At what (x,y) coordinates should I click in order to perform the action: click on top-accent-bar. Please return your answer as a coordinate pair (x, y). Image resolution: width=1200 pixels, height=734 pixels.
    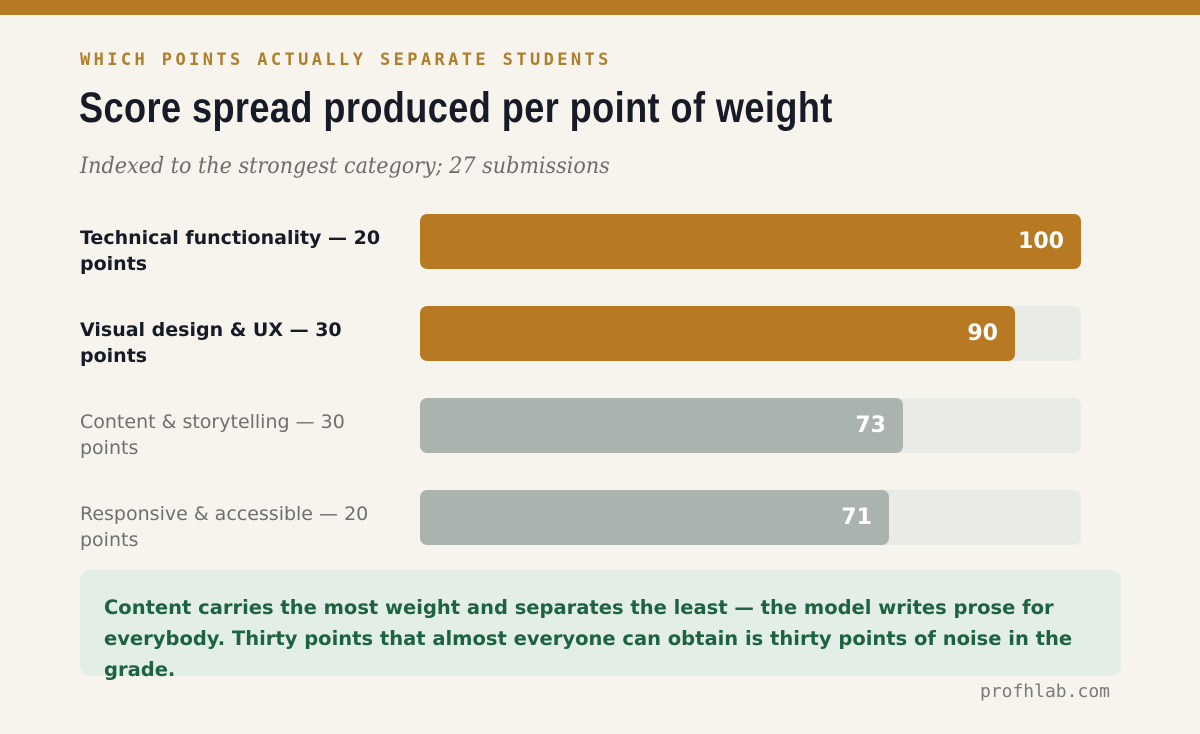
    Looking at the image, I should click on (600, 7).